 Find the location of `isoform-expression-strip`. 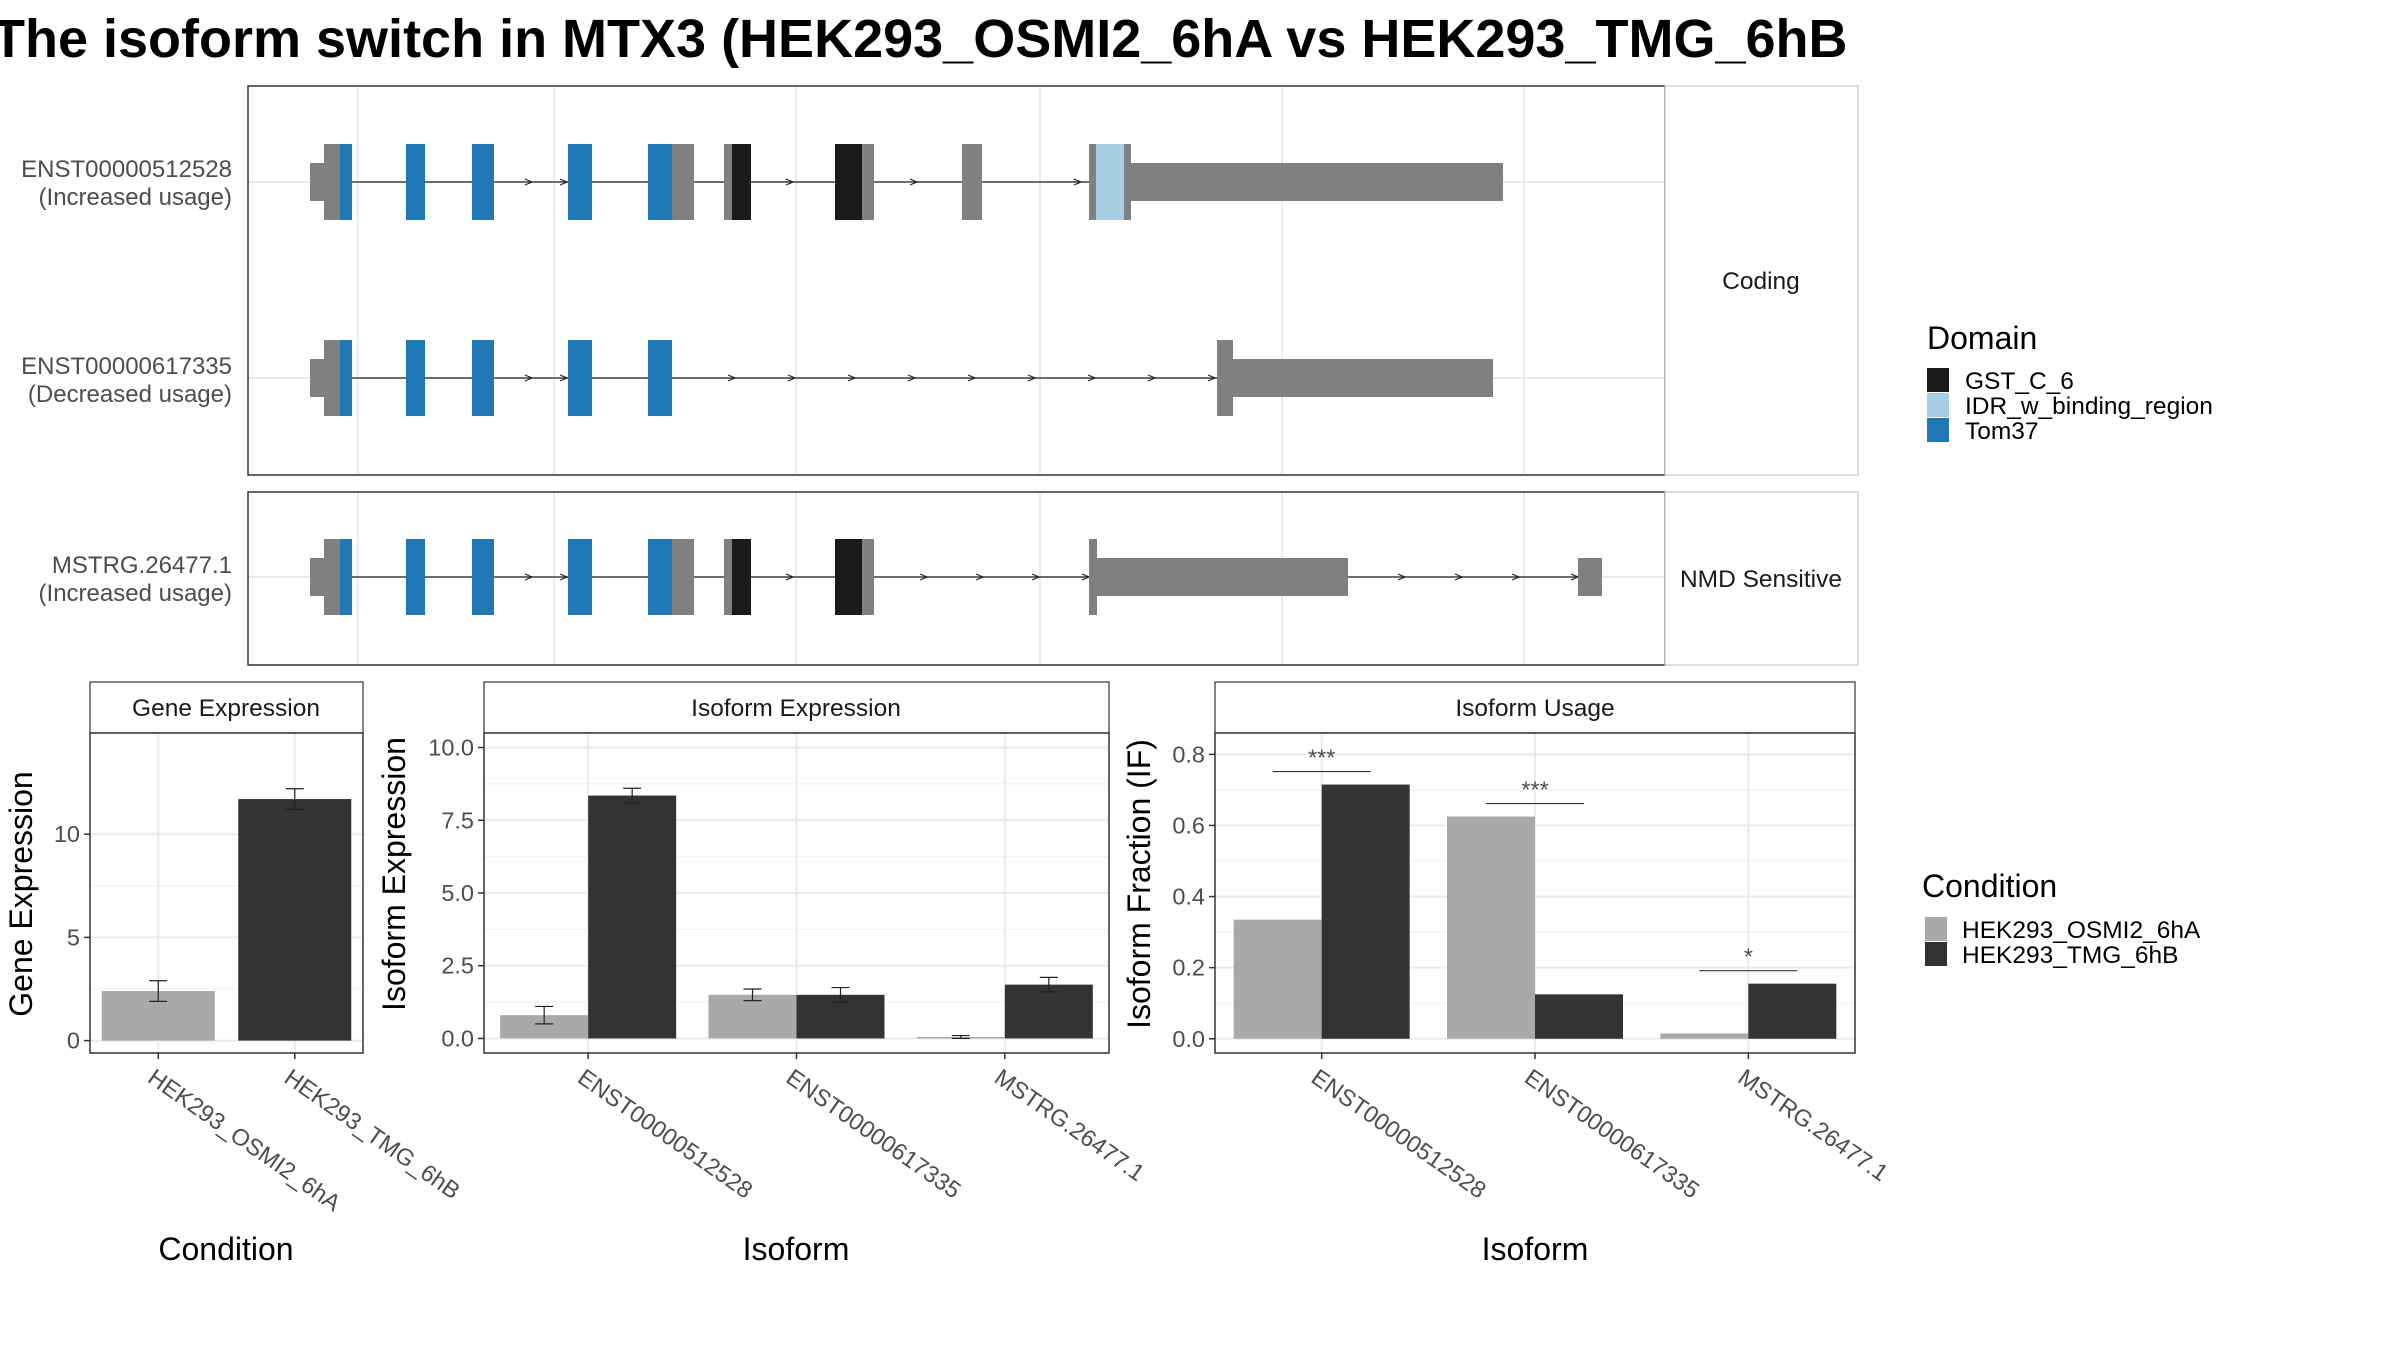

isoform-expression-strip is located at coordinates (796, 707).